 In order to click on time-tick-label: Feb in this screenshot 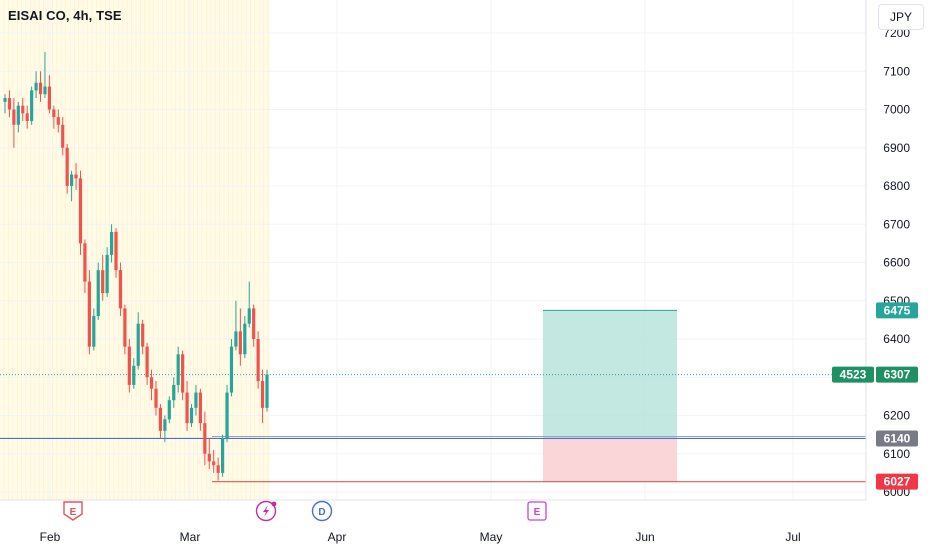, I will do `click(50, 537)`.